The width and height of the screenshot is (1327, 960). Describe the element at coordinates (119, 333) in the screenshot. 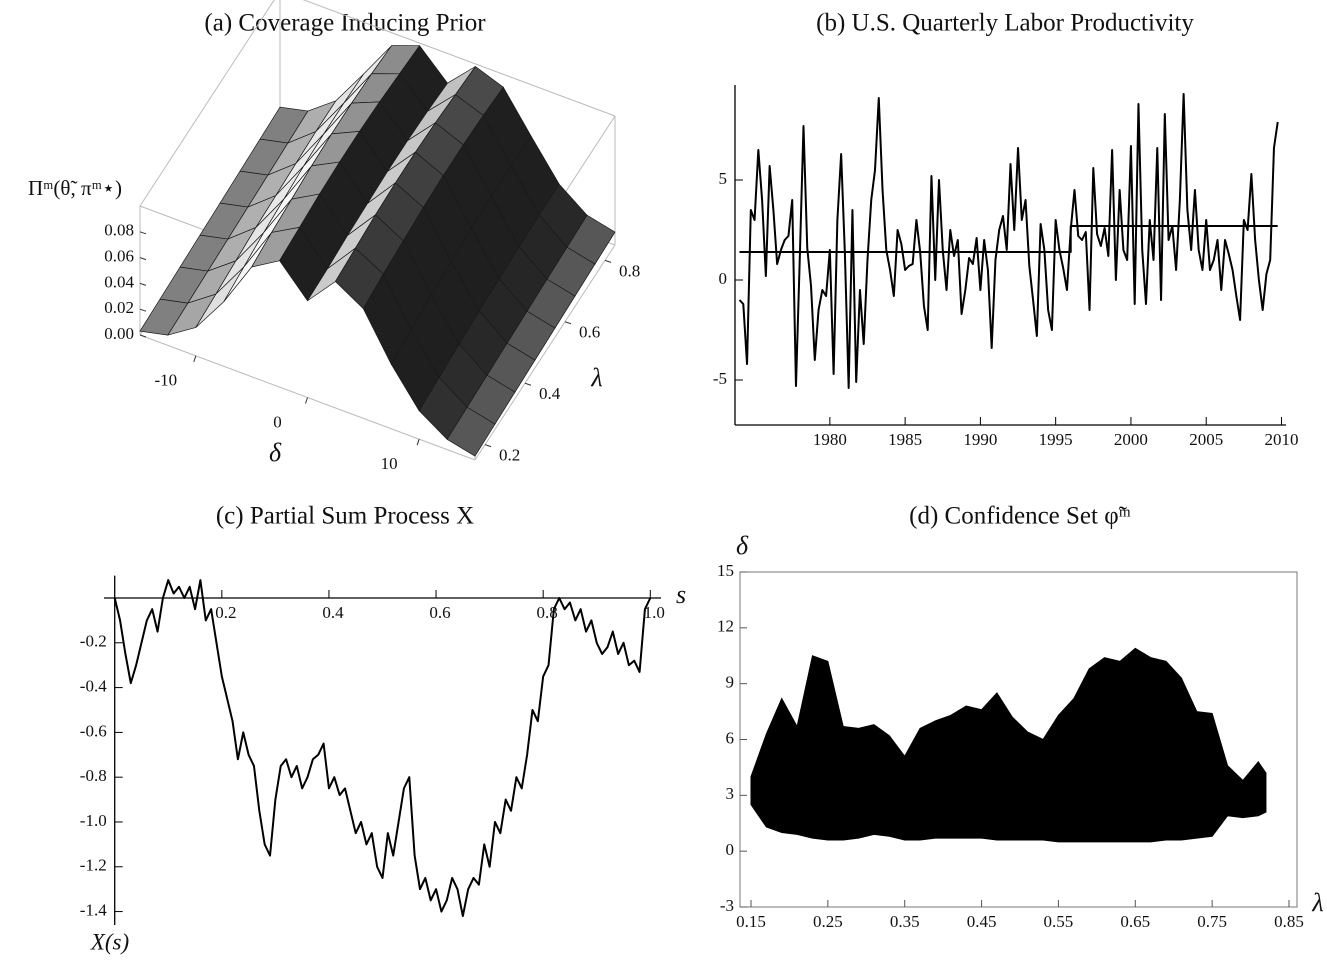

I see `z-tick-label: 0.00` at that location.